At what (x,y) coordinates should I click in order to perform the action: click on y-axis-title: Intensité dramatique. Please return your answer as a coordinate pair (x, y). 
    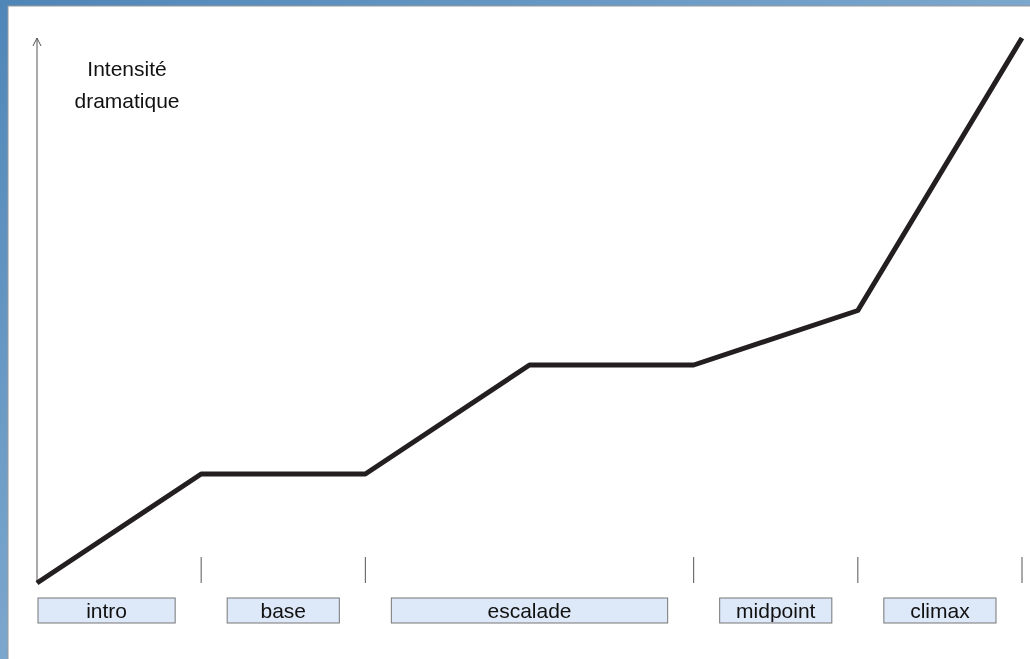
    Looking at the image, I should click on (127, 84).